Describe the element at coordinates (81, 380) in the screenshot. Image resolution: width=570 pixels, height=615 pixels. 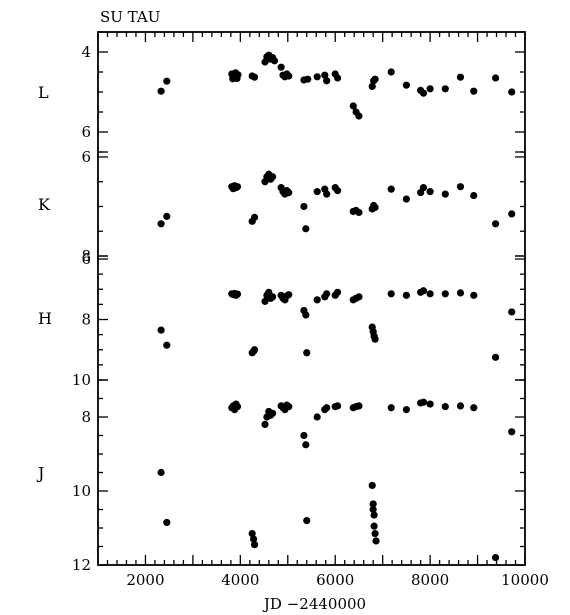
I see `y-tick-label: 10` at that location.